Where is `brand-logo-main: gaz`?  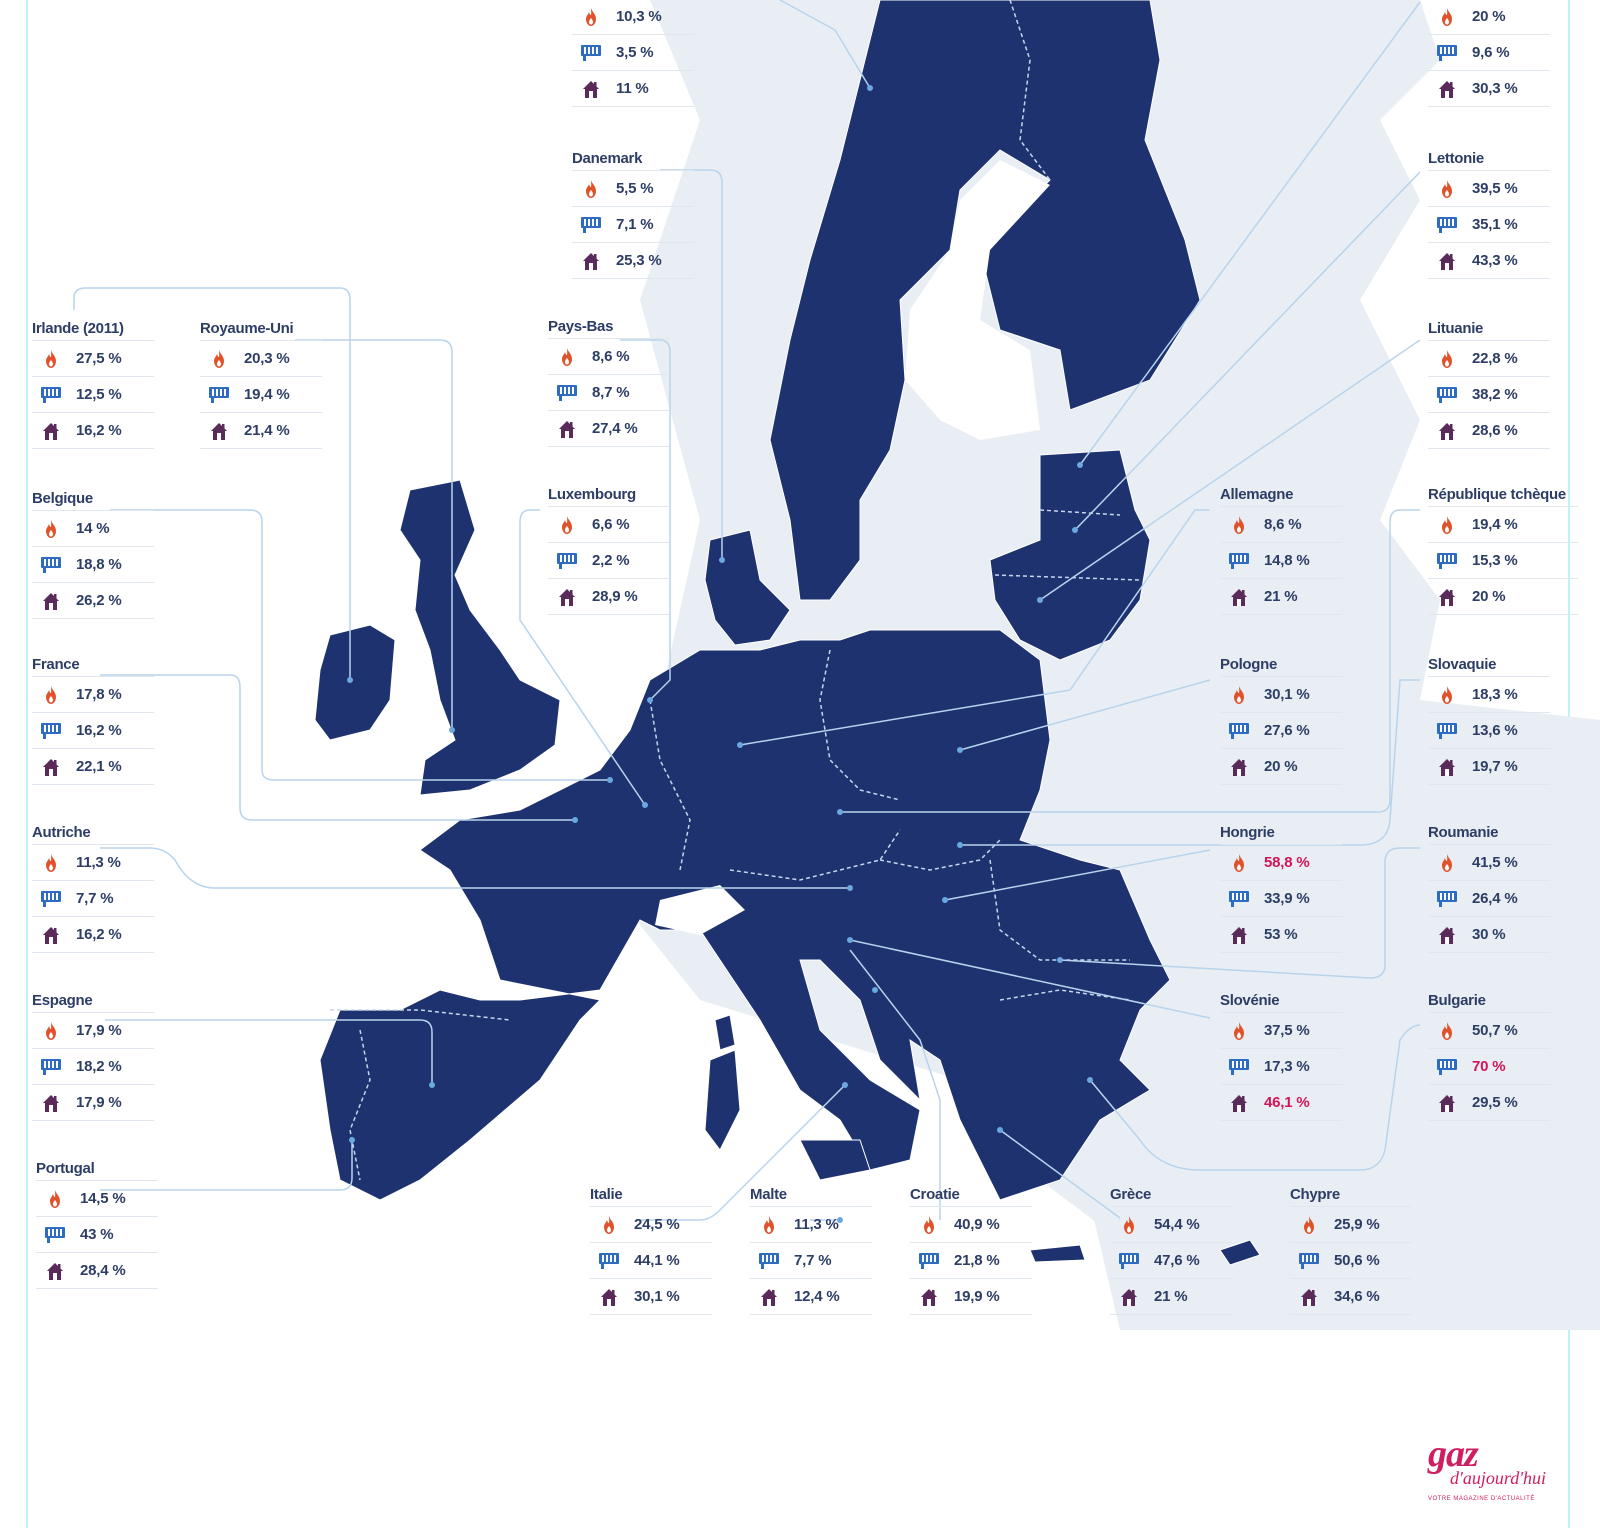
brand-logo-main: gaz is located at coordinates (1453, 1454).